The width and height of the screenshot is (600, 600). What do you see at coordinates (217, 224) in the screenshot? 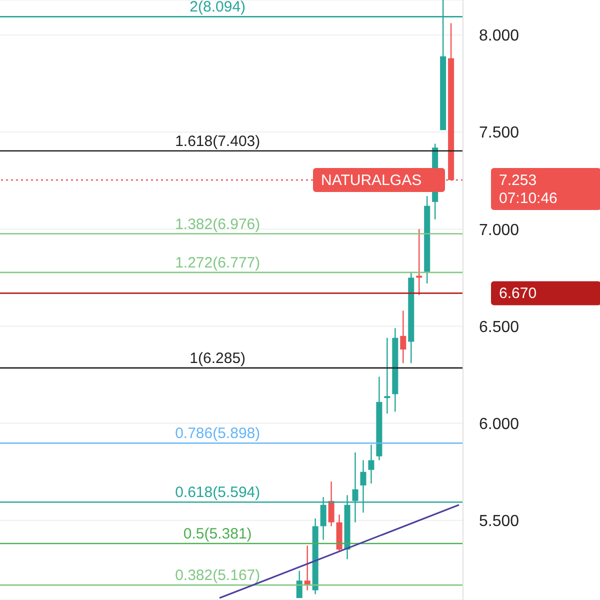
I see `ref-line-label: 1.382(6.976)` at bounding box center [217, 224].